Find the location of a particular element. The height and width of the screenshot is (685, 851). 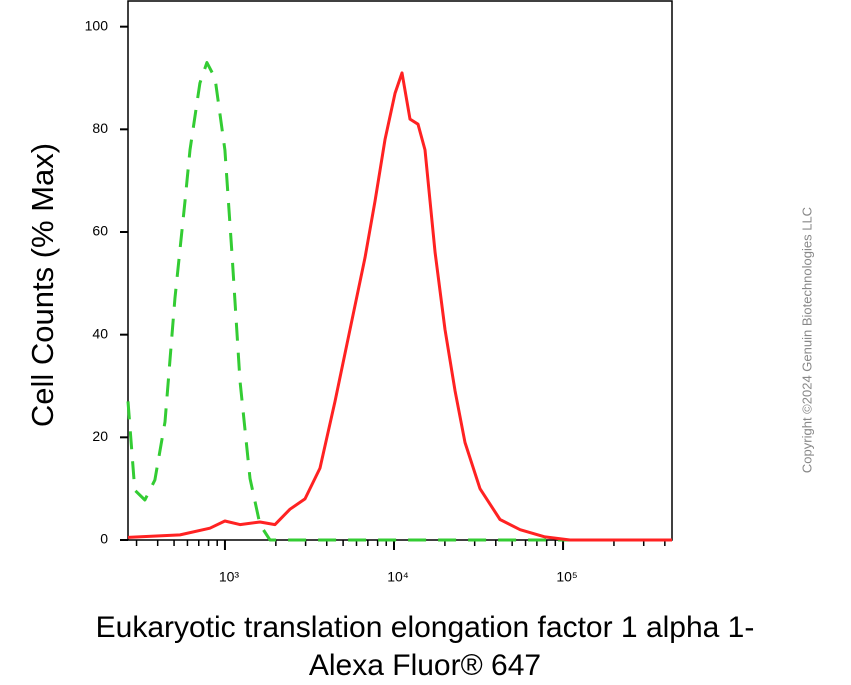

x-axis-label: Alexa Fluor® 647 is located at coordinates (425, 665).